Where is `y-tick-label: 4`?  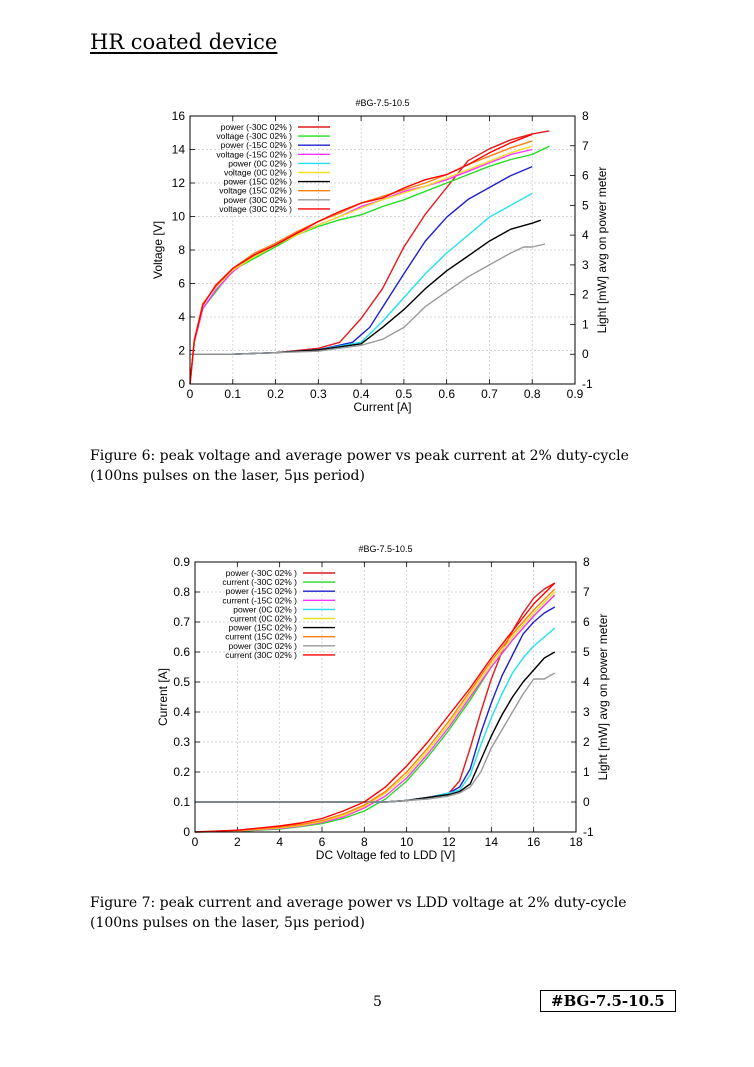 y-tick-label: 4 is located at coordinates (181, 317).